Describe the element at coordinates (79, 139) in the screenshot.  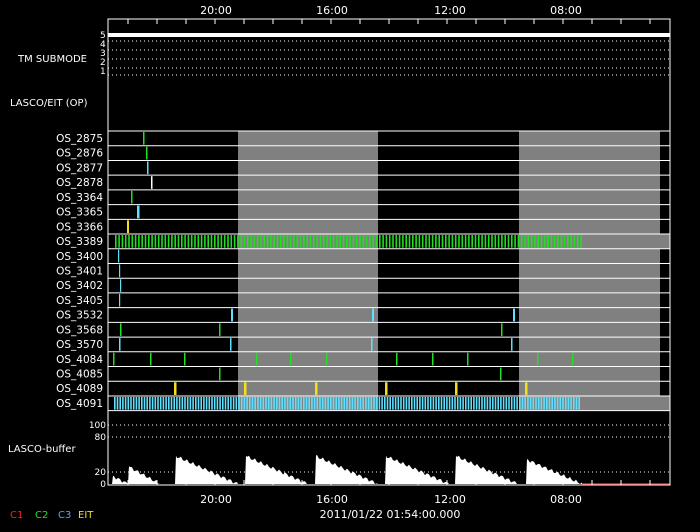
I see `row-label: OS_2875` at that location.